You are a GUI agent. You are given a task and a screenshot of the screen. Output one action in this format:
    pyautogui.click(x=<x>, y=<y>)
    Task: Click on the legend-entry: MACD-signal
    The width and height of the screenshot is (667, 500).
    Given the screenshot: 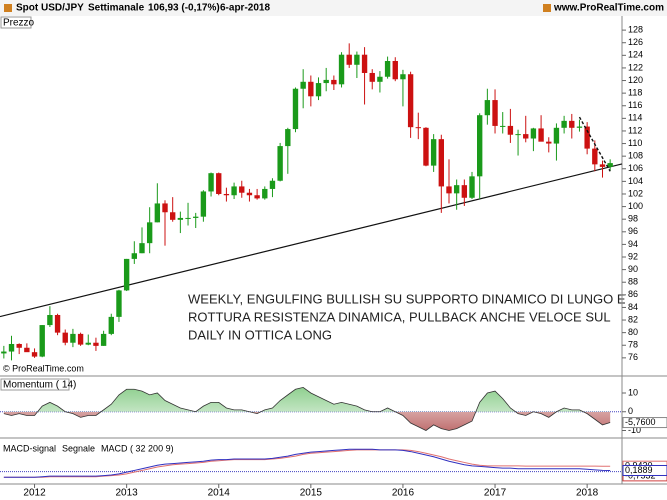 What is the action you would take?
    pyautogui.click(x=29, y=448)
    